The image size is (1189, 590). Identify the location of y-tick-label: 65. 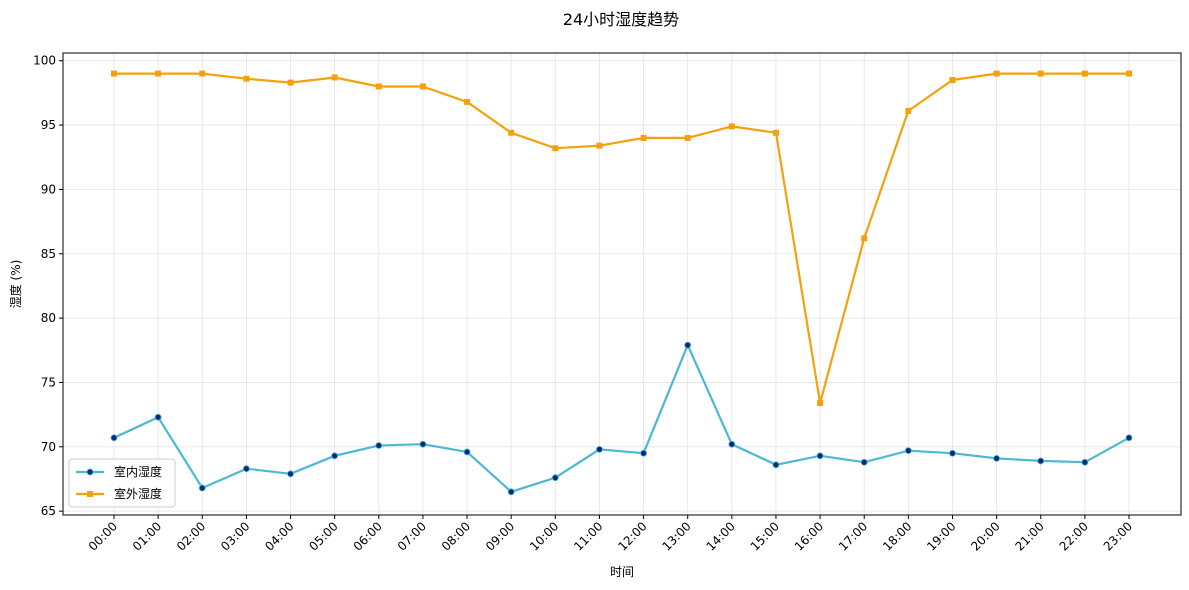
(48, 511).